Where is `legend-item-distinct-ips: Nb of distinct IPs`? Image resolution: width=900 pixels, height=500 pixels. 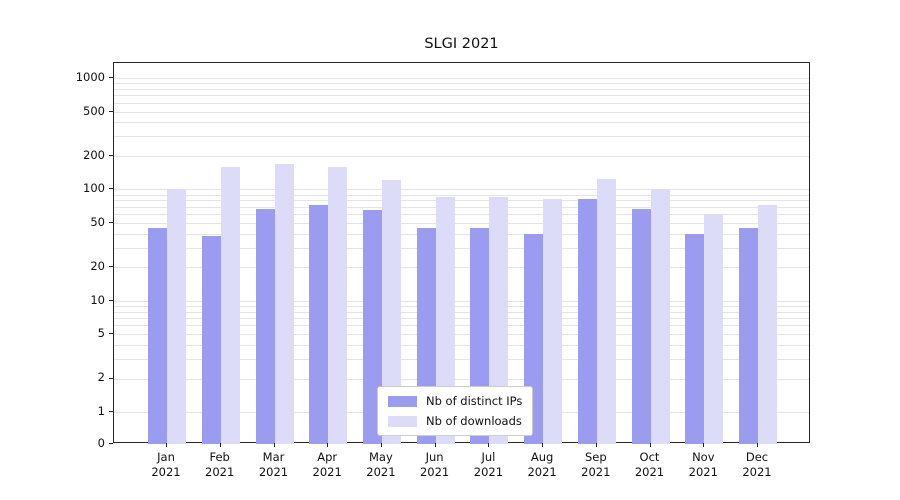
legend-item-distinct-ips: Nb of distinct IPs is located at coordinates (455, 401).